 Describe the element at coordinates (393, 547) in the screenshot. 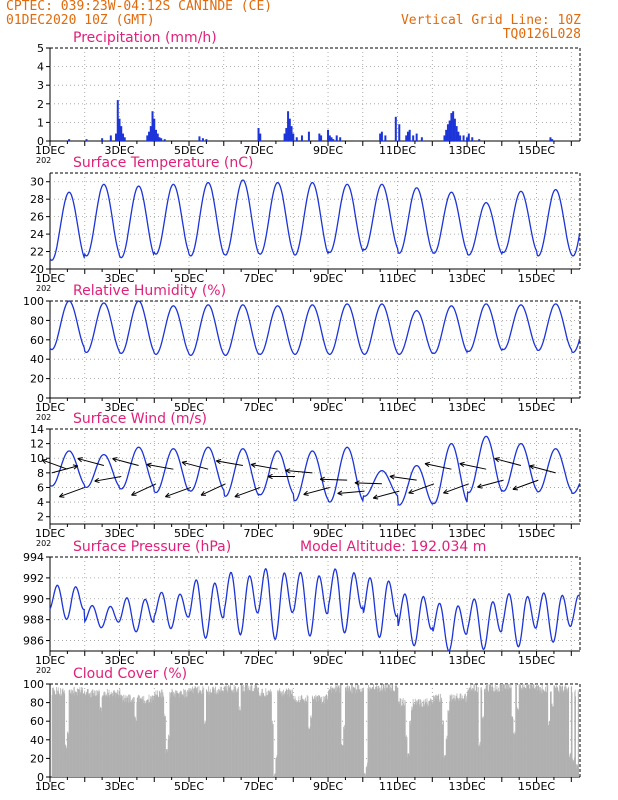

I see `panel-subtitle: Model Altitude: 192.034 m` at that location.